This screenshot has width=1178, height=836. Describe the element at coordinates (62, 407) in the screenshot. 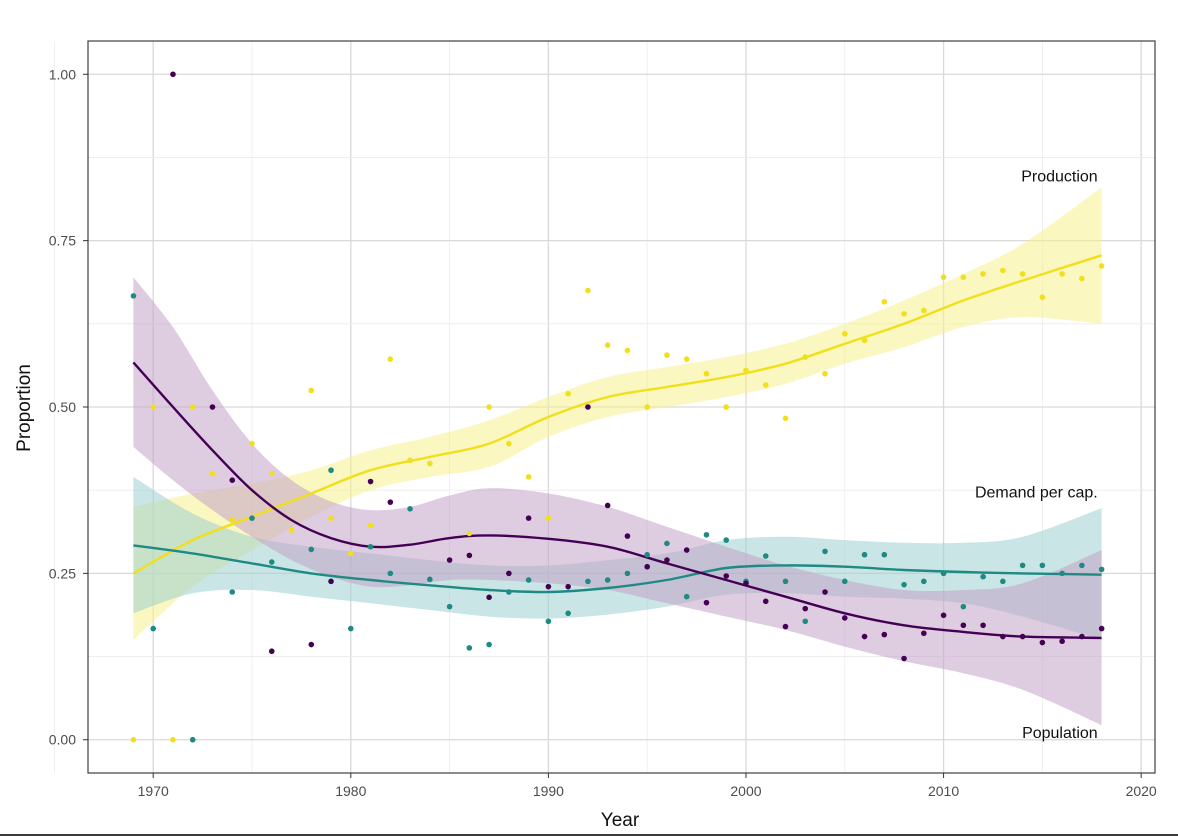

I see `y-tick-label: 0.50` at that location.